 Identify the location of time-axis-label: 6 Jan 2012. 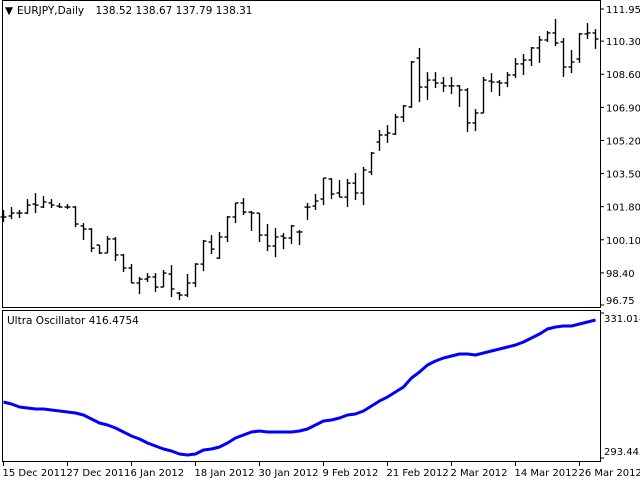
(158, 473).